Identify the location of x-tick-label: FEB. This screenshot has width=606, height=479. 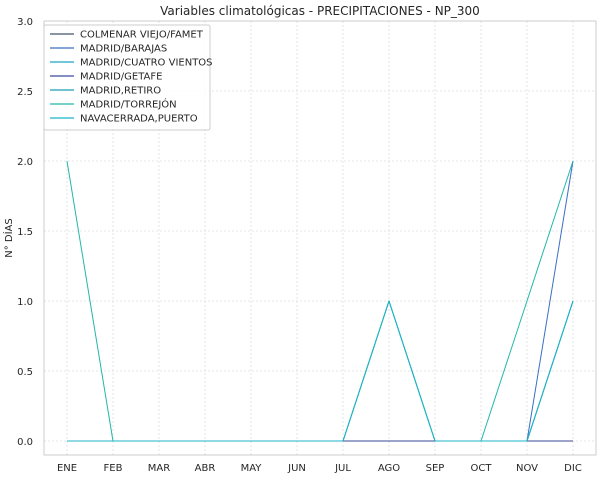
(113, 468).